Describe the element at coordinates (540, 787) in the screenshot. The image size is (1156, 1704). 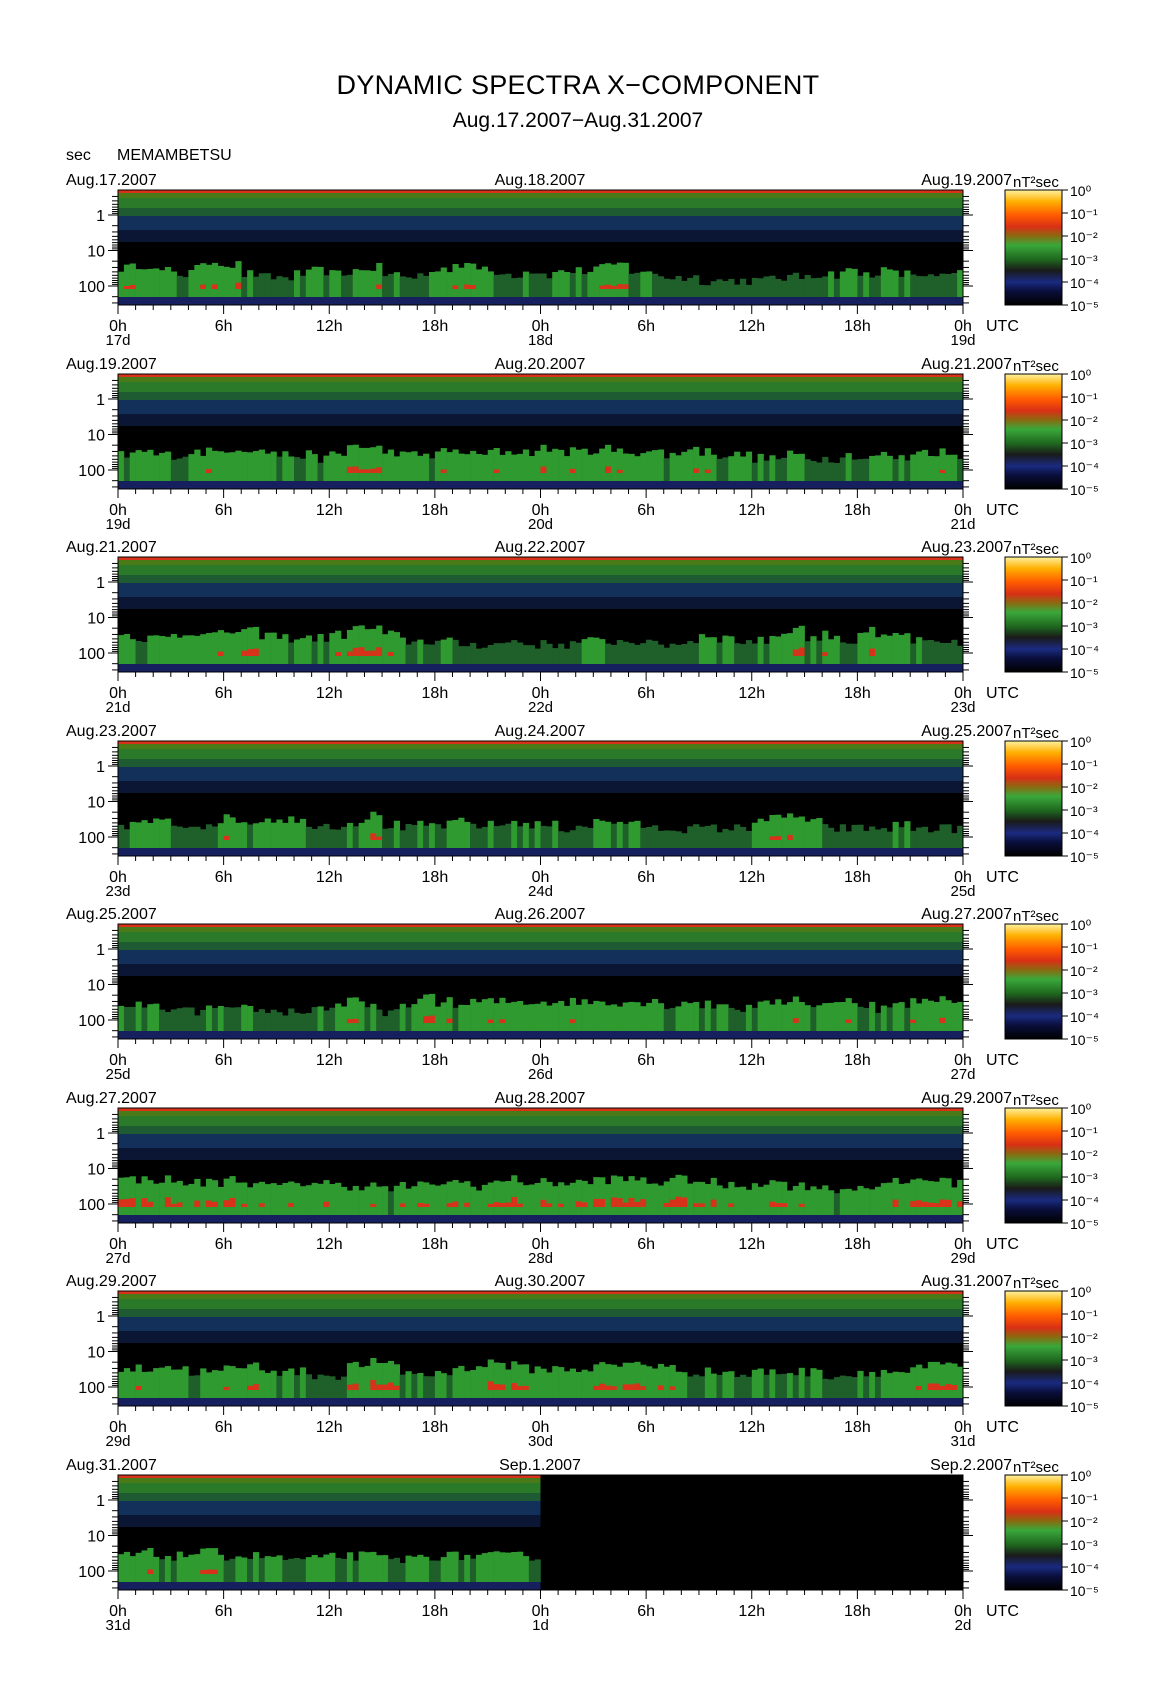
I see `band-top-navy` at that location.